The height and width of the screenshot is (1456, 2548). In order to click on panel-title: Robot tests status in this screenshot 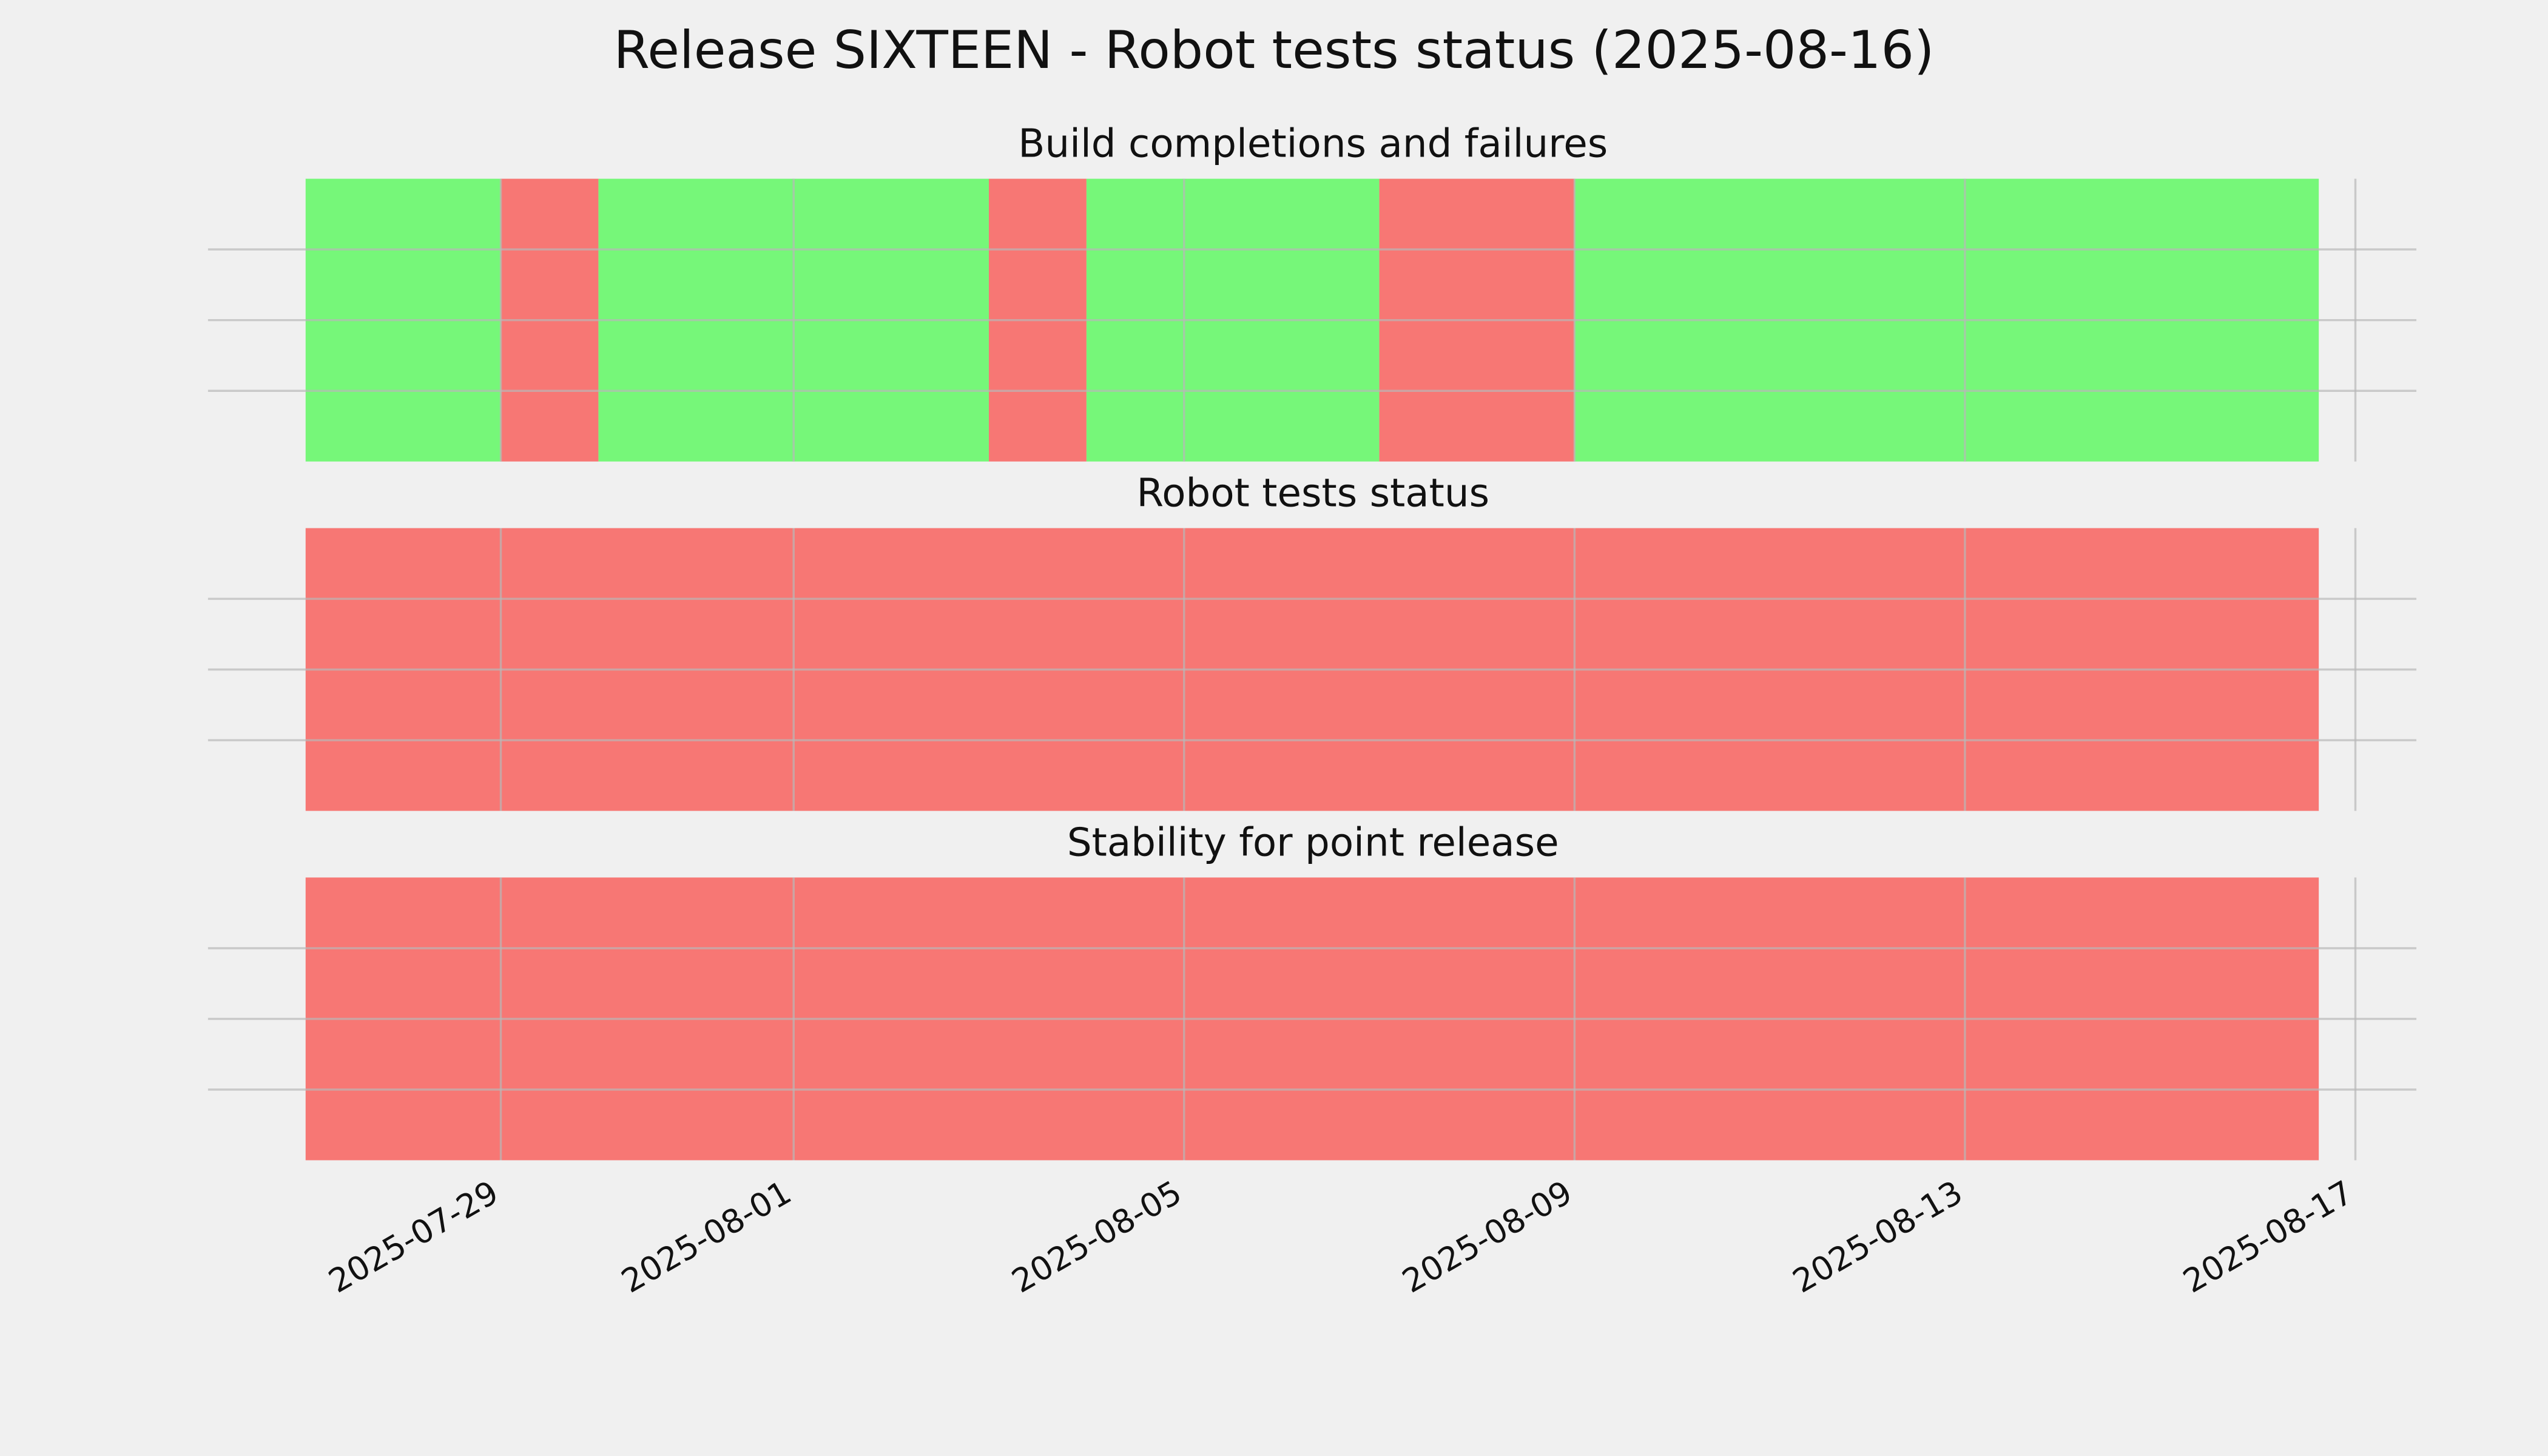, I will do `click(1312, 493)`.